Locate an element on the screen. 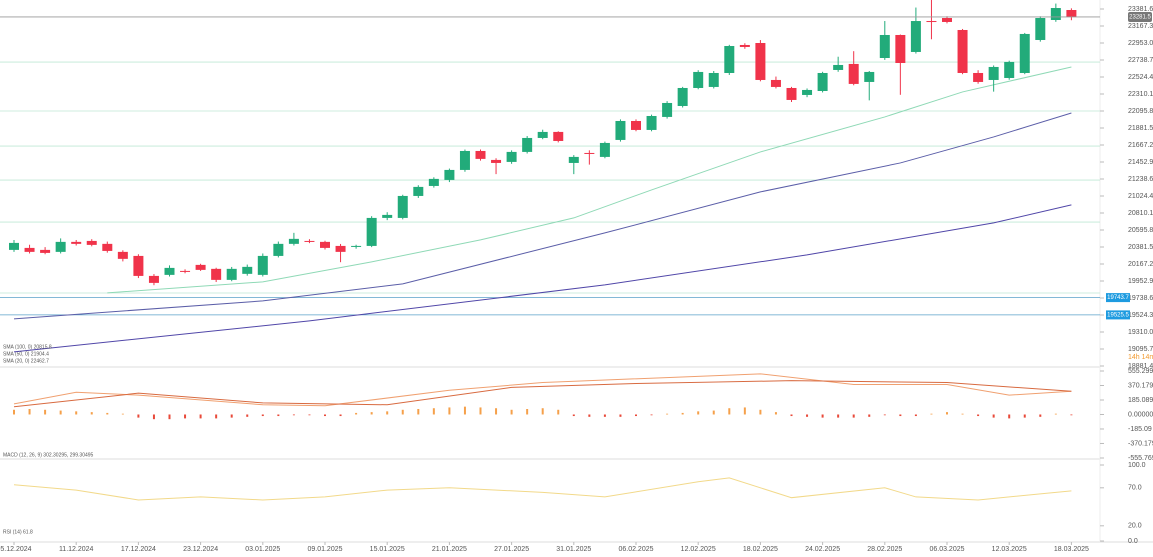 This screenshot has width=1153, height=557. y-tick-label: 100.0 is located at coordinates (1137, 465).